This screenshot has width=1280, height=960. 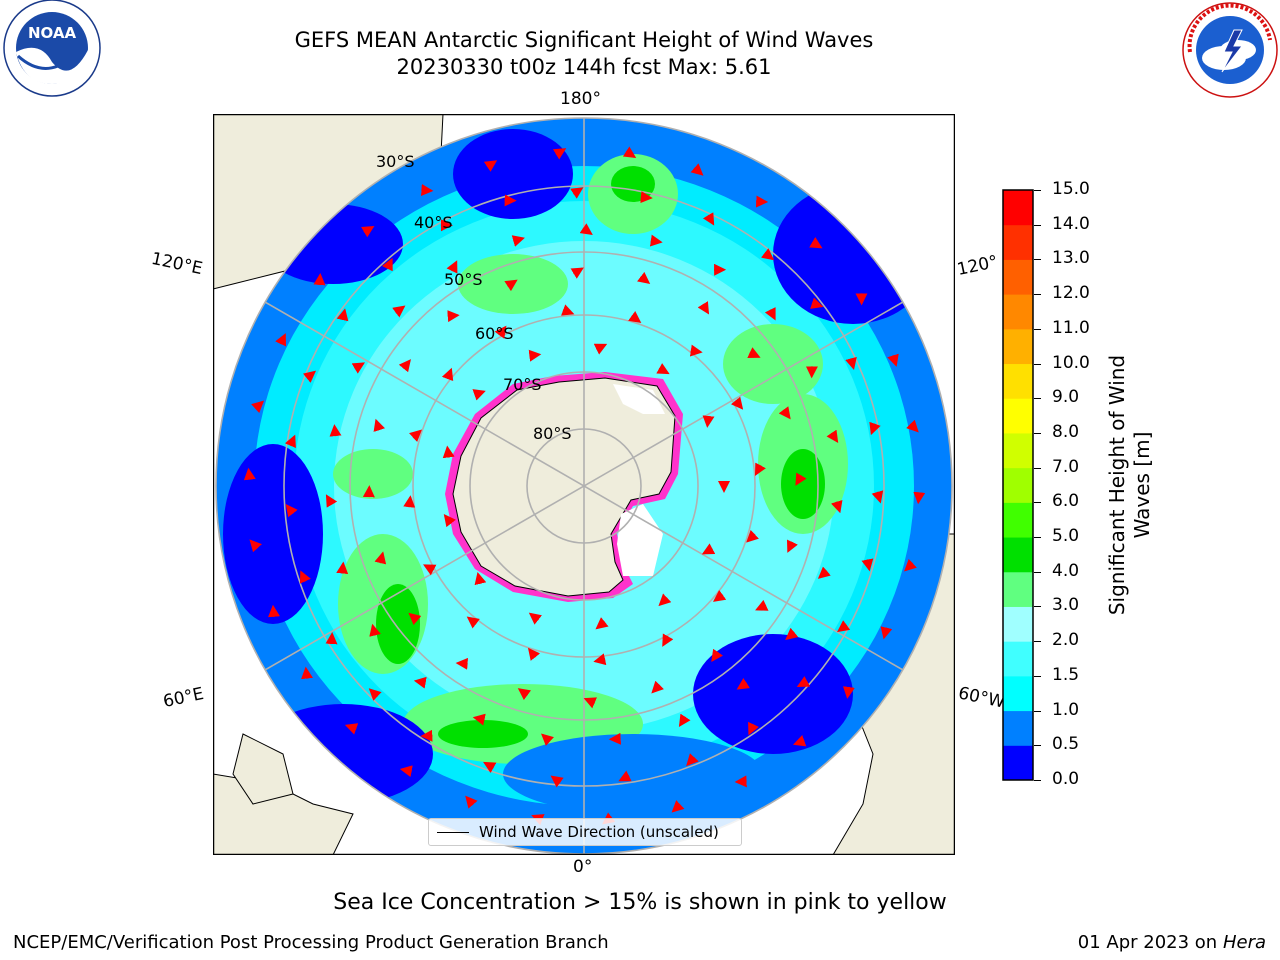 What do you see at coordinates (1066, 397) in the screenshot?
I see `colorbar-tick-label: 9.0` at bounding box center [1066, 397].